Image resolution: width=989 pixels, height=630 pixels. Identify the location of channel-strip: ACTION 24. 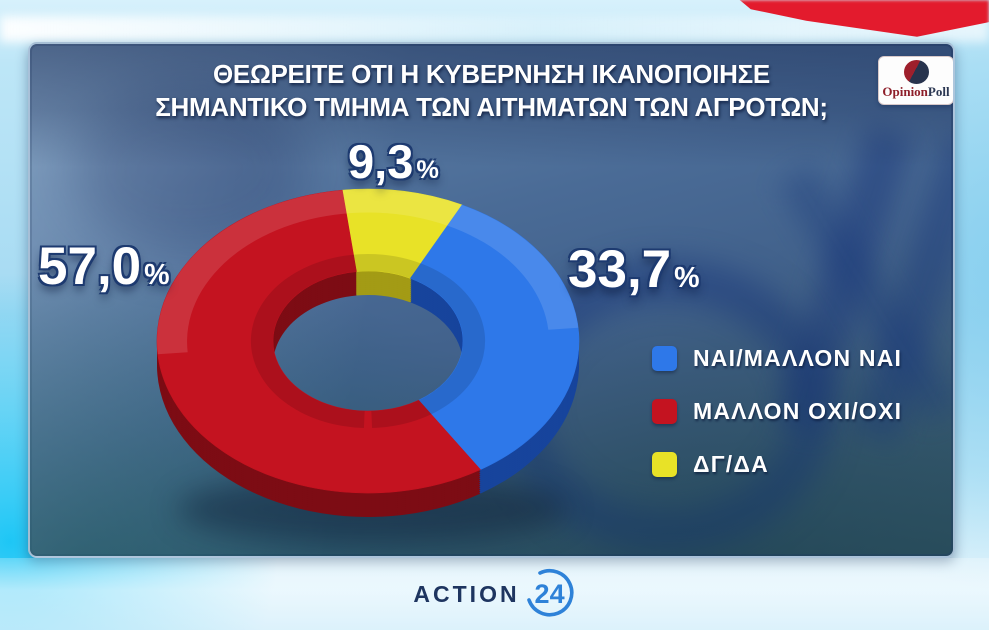
(494, 594).